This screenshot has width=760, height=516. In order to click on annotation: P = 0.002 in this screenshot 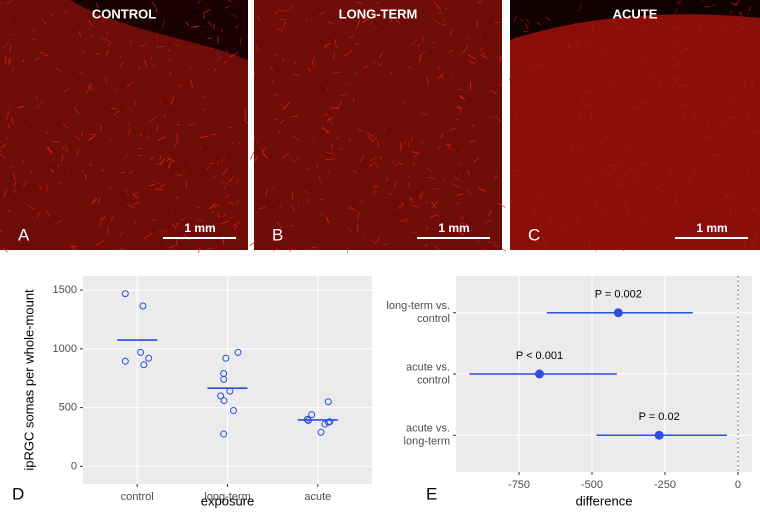, I will do `click(618, 295)`.